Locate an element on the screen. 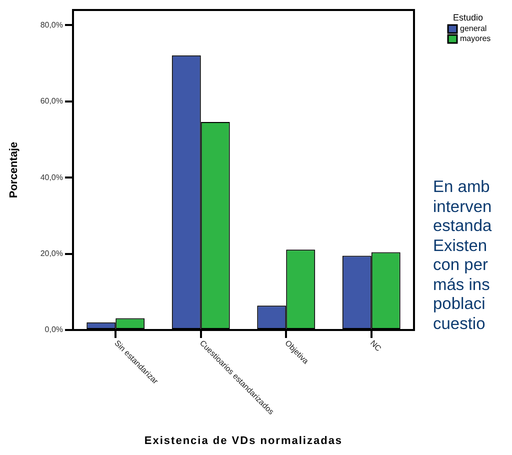 The width and height of the screenshot is (512, 455). y-tick-label: 60,0% is located at coordinates (51, 101).